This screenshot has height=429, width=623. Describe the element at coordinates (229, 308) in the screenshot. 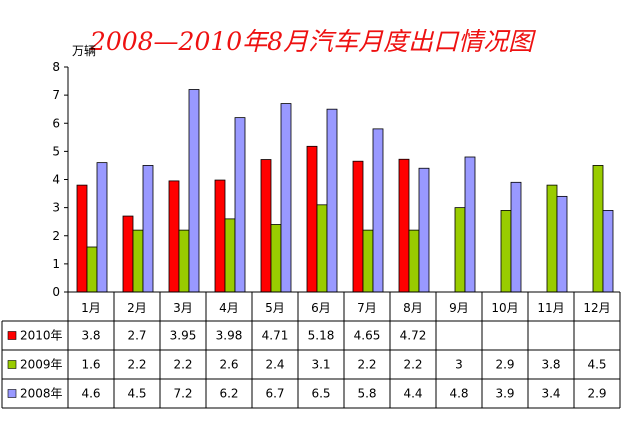

I see `x-category-label: 4月` at that location.